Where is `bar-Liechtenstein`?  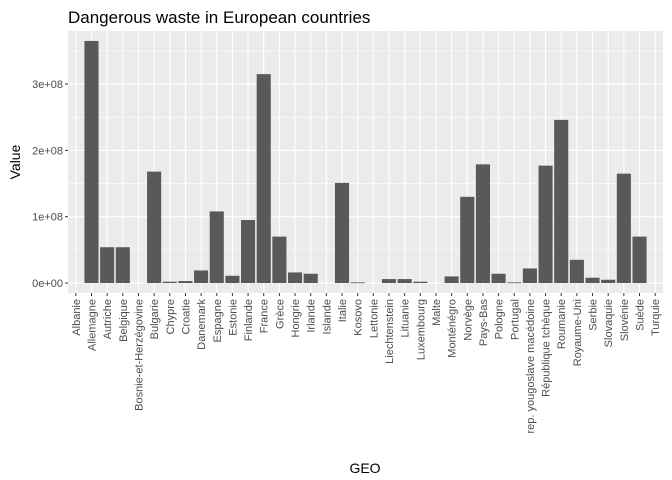
bar-Liechtenstein is located at coordinates (389, 281).